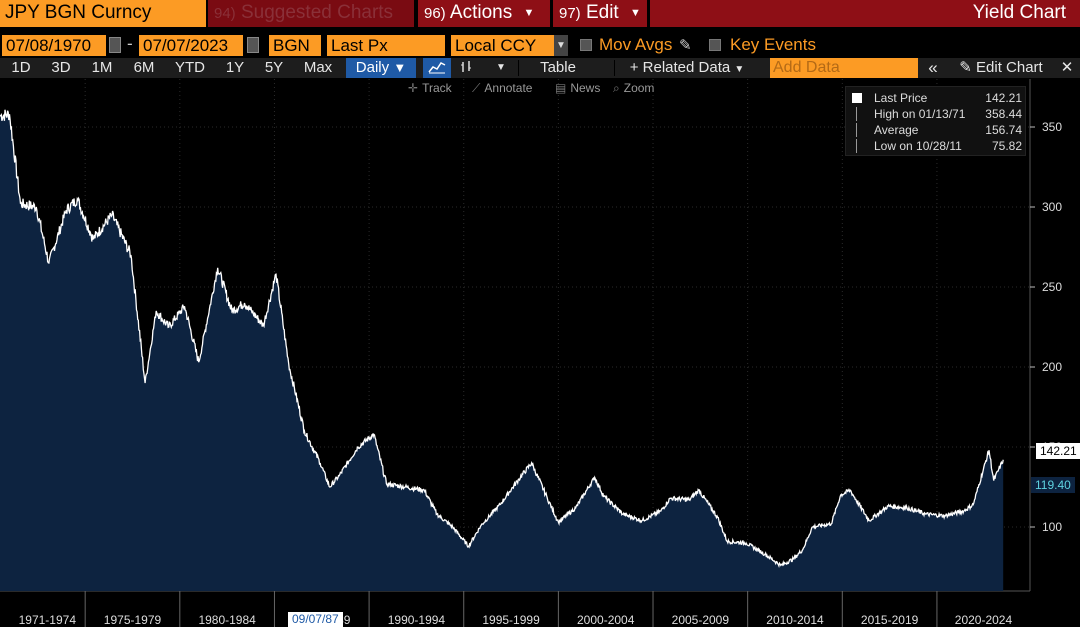  I want to click on title-bar: Yield Chart, so click(865, 13).